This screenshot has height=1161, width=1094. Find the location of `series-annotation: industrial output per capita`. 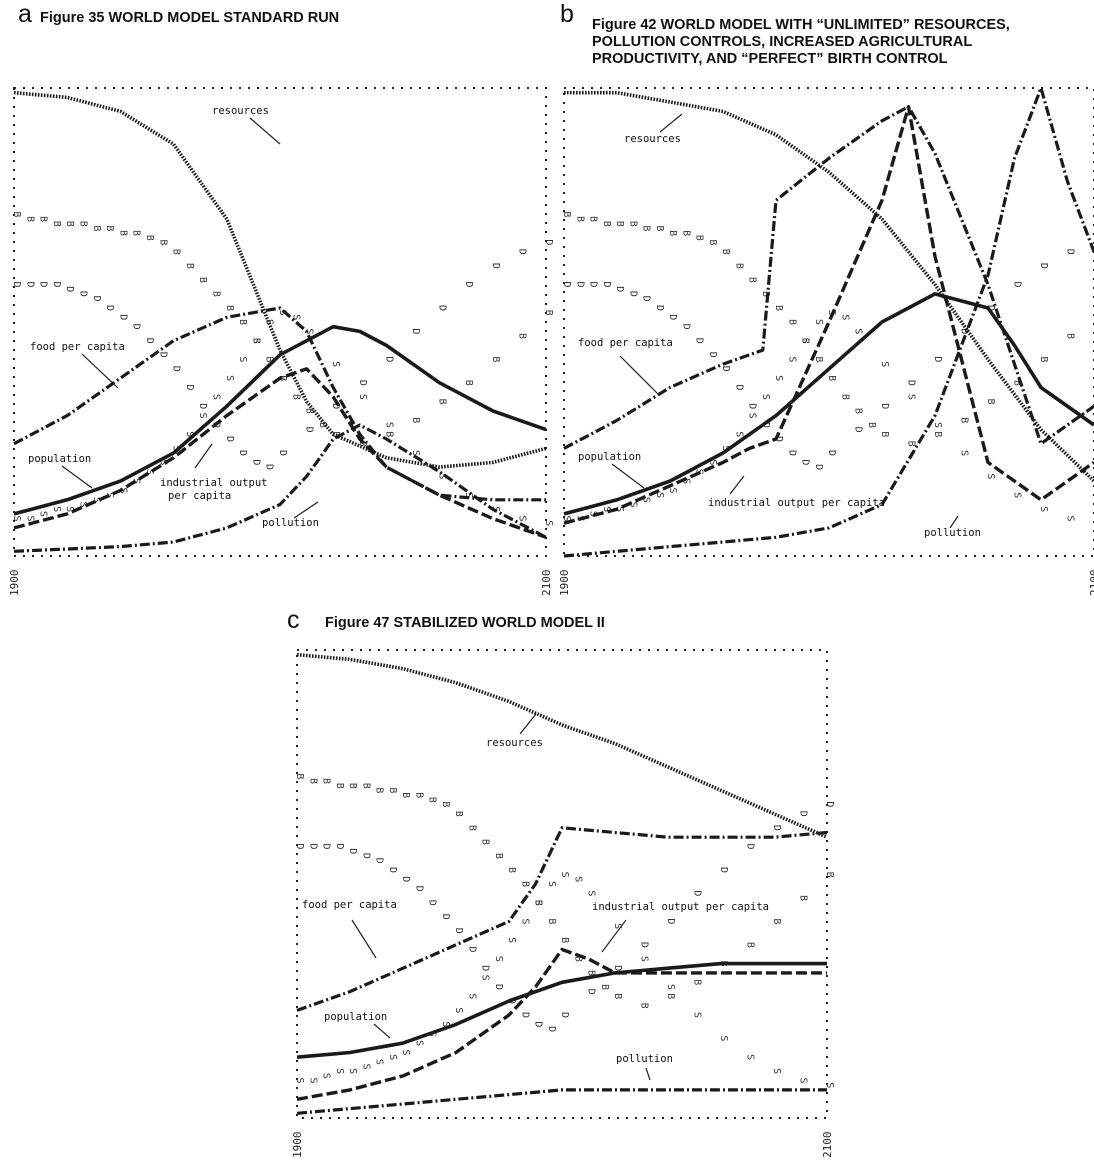

series-annotation: industrial output per capita is located at coordinates (680, 907).